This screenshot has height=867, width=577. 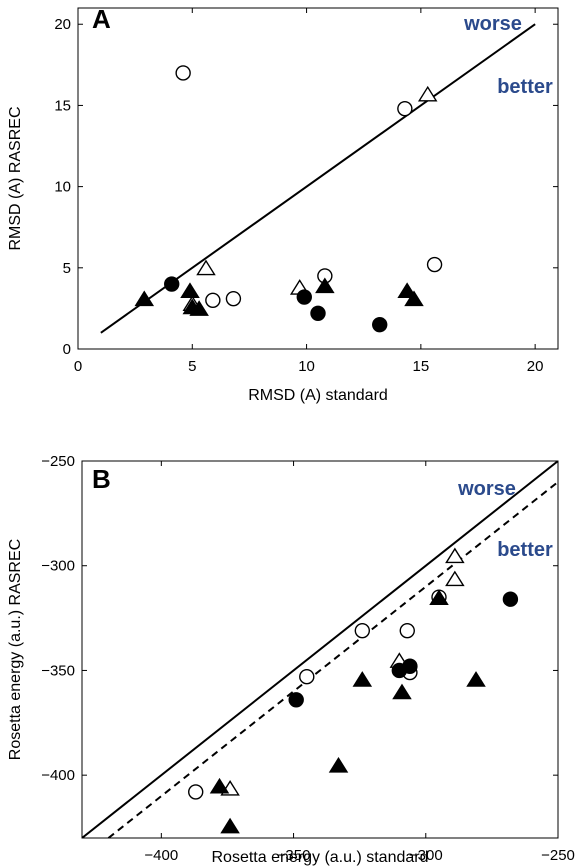 What do you see at coordinates (62, 187) in the screenshot?
I see `y-tick-label: 10` at bounding box center [62, 187].